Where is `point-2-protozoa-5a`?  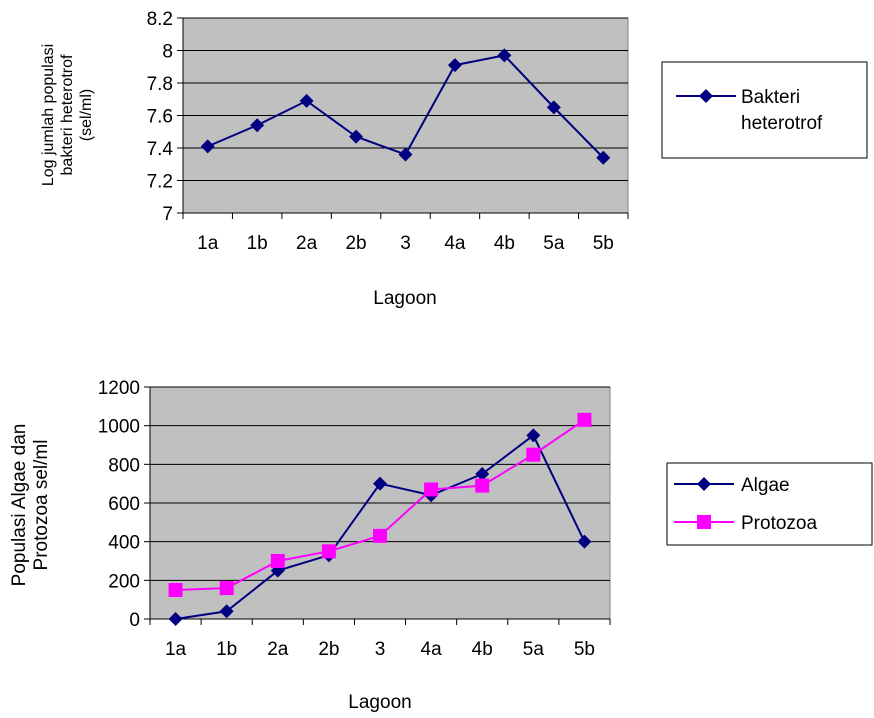 point-2-protozoa-5a is located at coordinates (533, 454).